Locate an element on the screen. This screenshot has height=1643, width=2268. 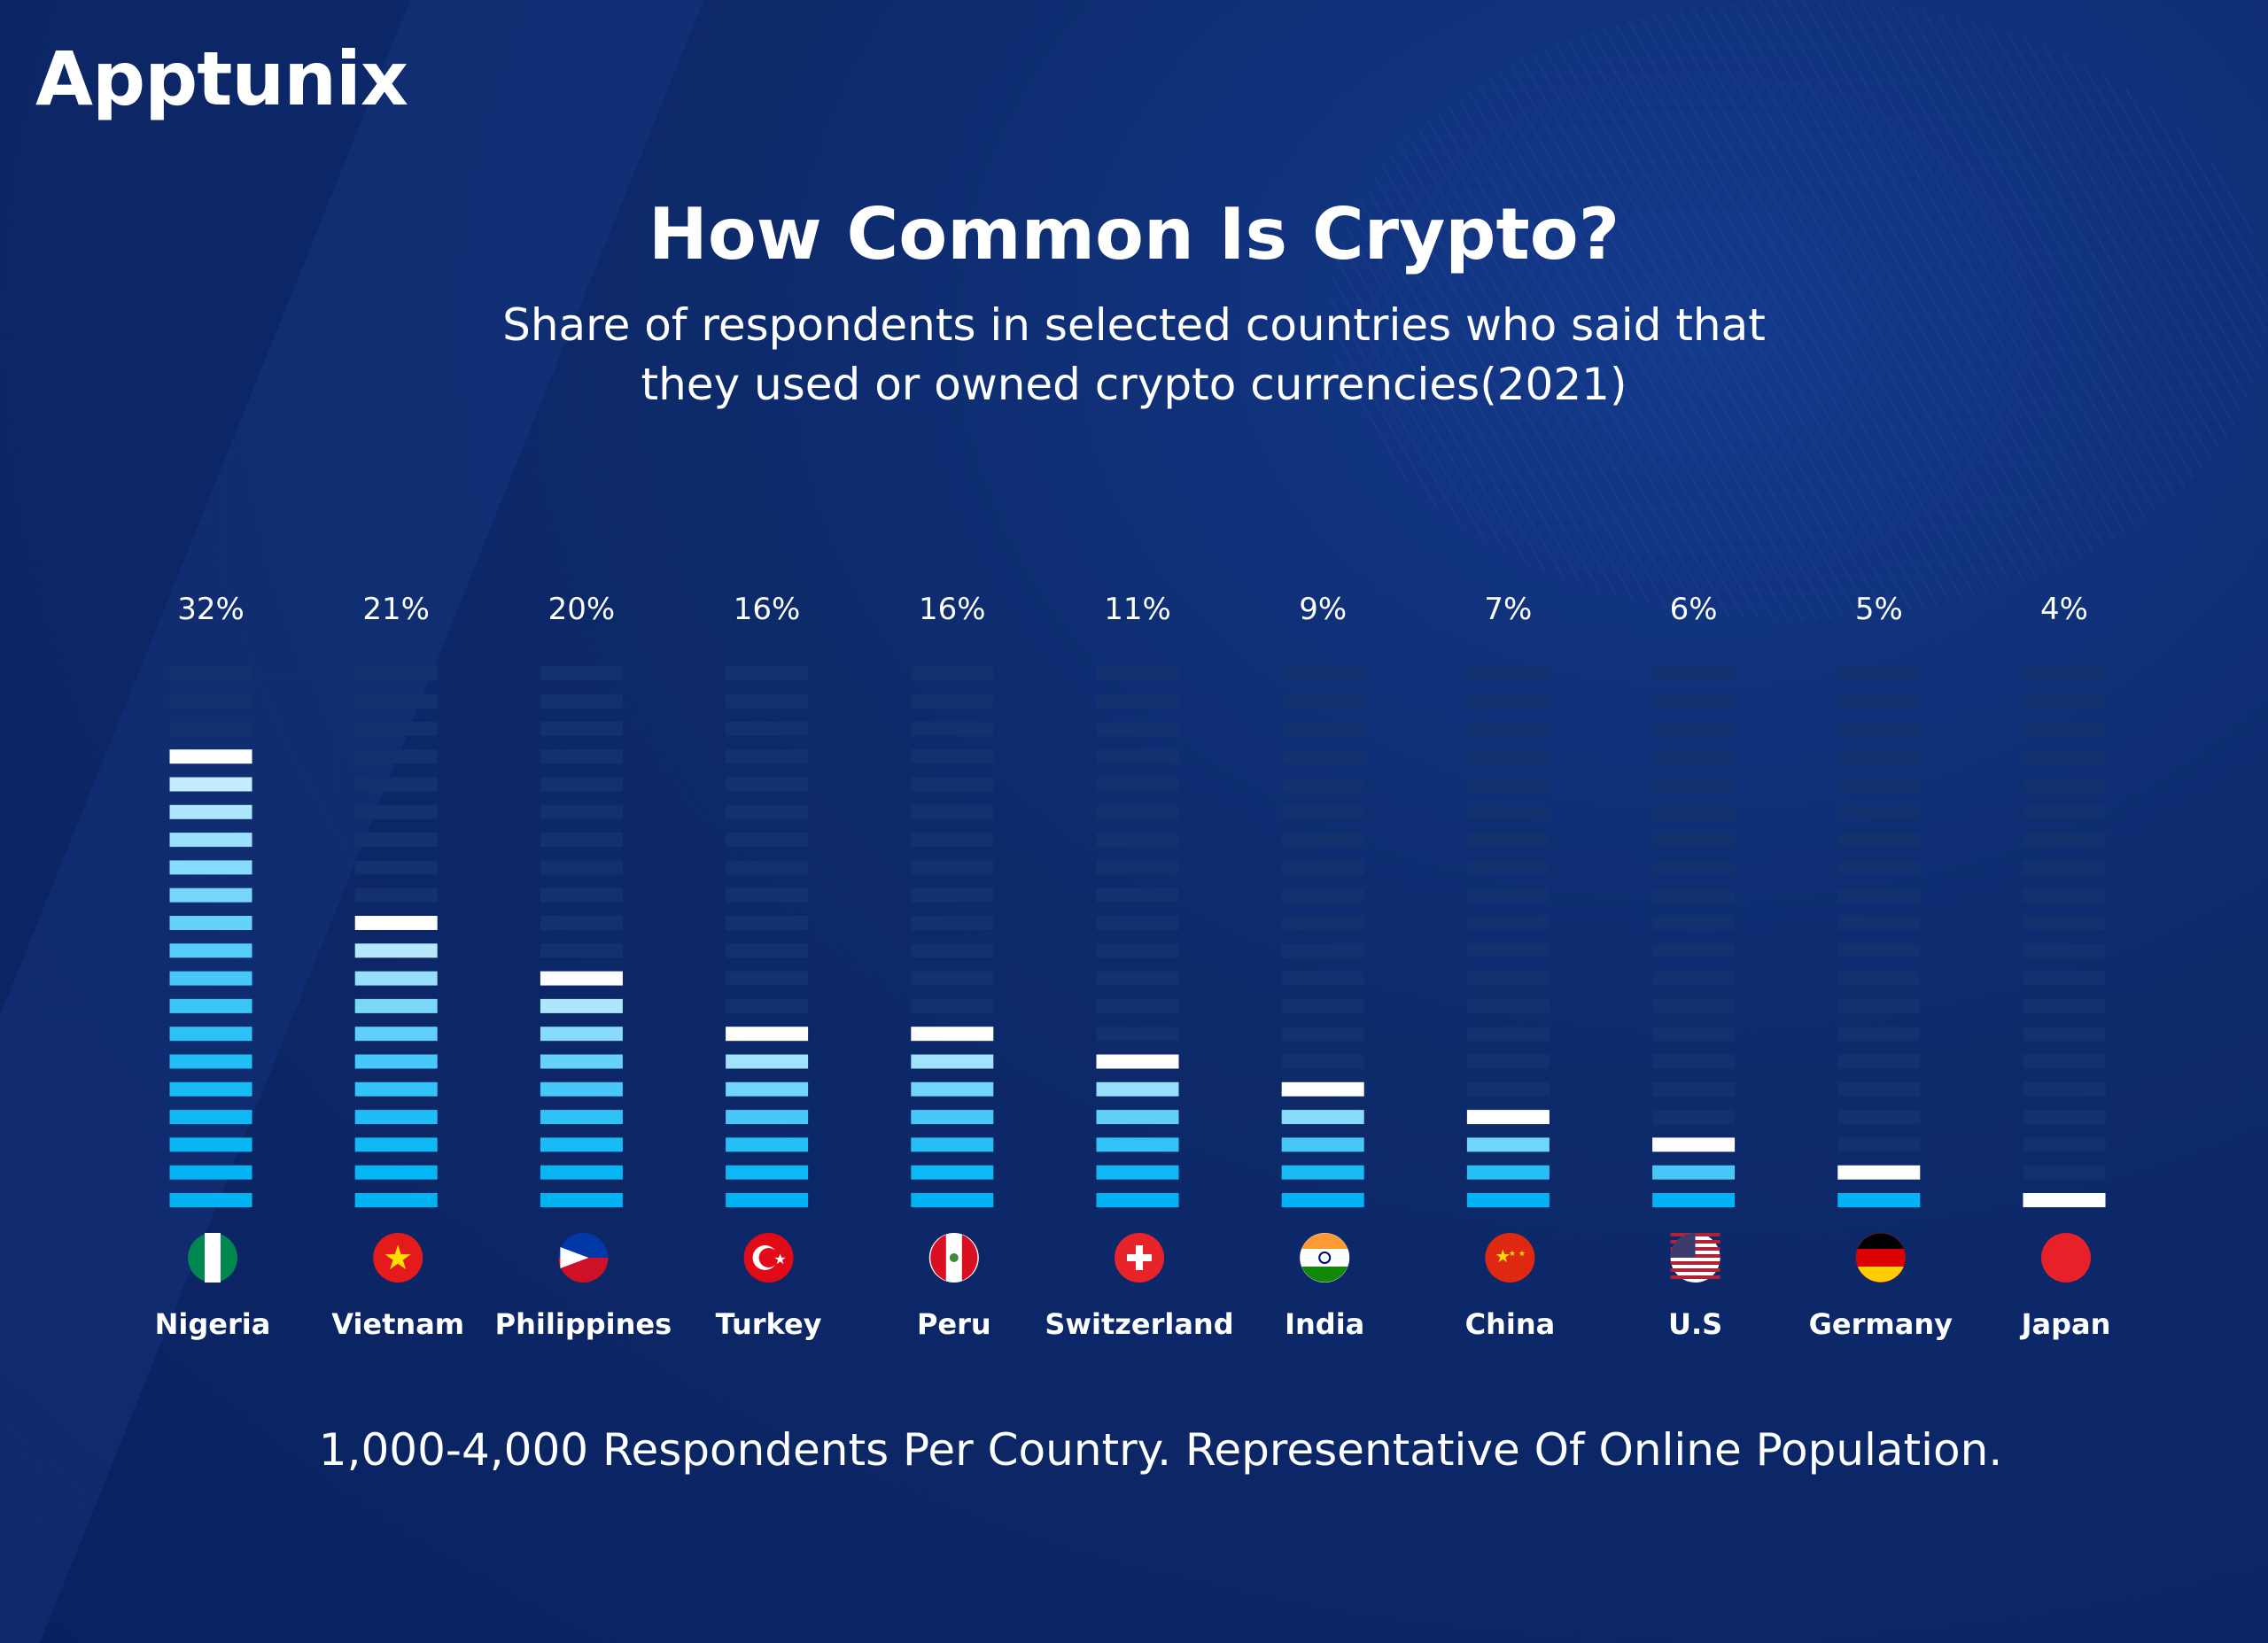
vietnam-flag-icon: ★ is located at coordinates (398, 1258).